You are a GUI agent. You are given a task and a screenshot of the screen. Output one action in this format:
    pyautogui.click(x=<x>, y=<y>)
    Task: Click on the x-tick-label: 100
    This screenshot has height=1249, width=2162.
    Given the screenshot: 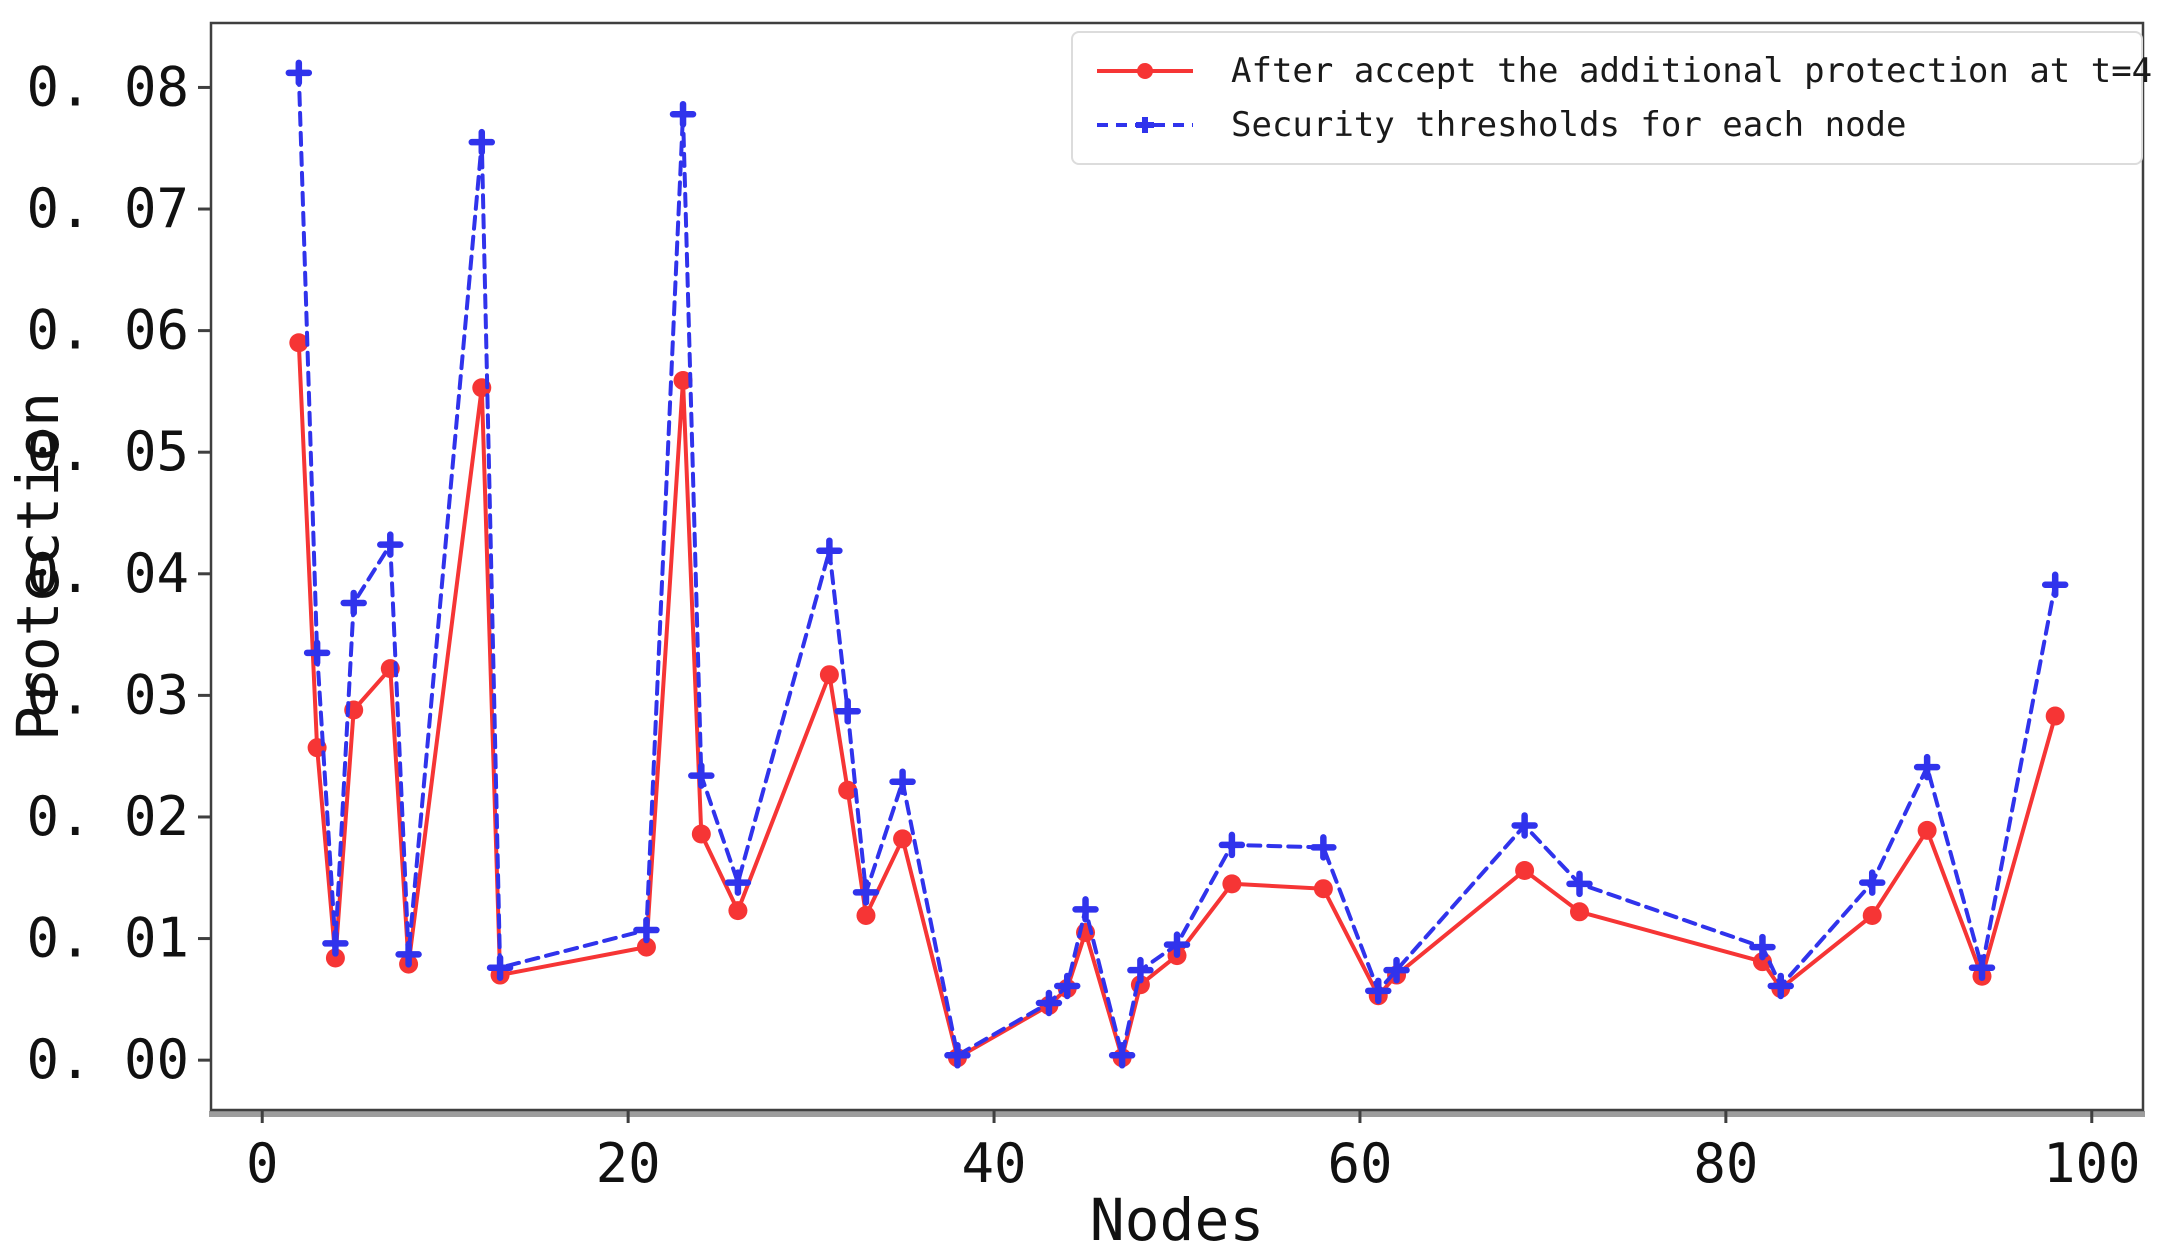 What is the action you would take?
    pyautogui.click(x=2092, y=1163)
    